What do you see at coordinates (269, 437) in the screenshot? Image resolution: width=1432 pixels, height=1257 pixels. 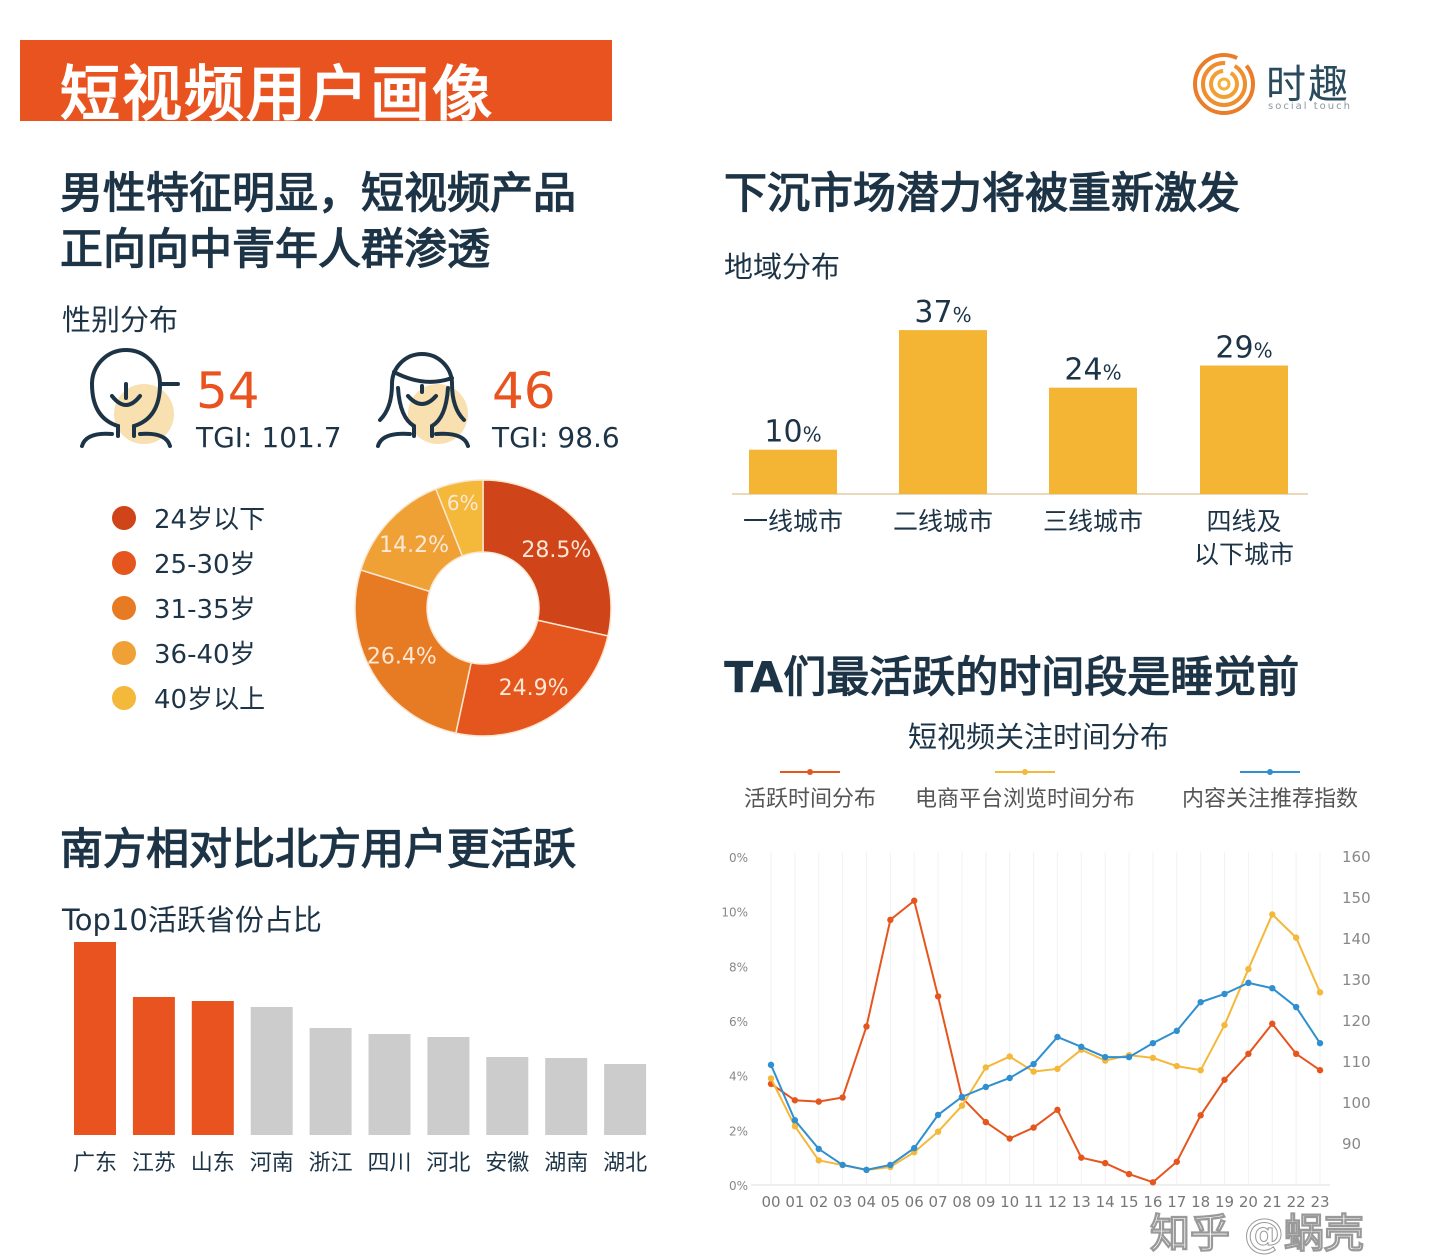 I see `male-tgi: TGI: 101.7` at bounding box center [269, 437].